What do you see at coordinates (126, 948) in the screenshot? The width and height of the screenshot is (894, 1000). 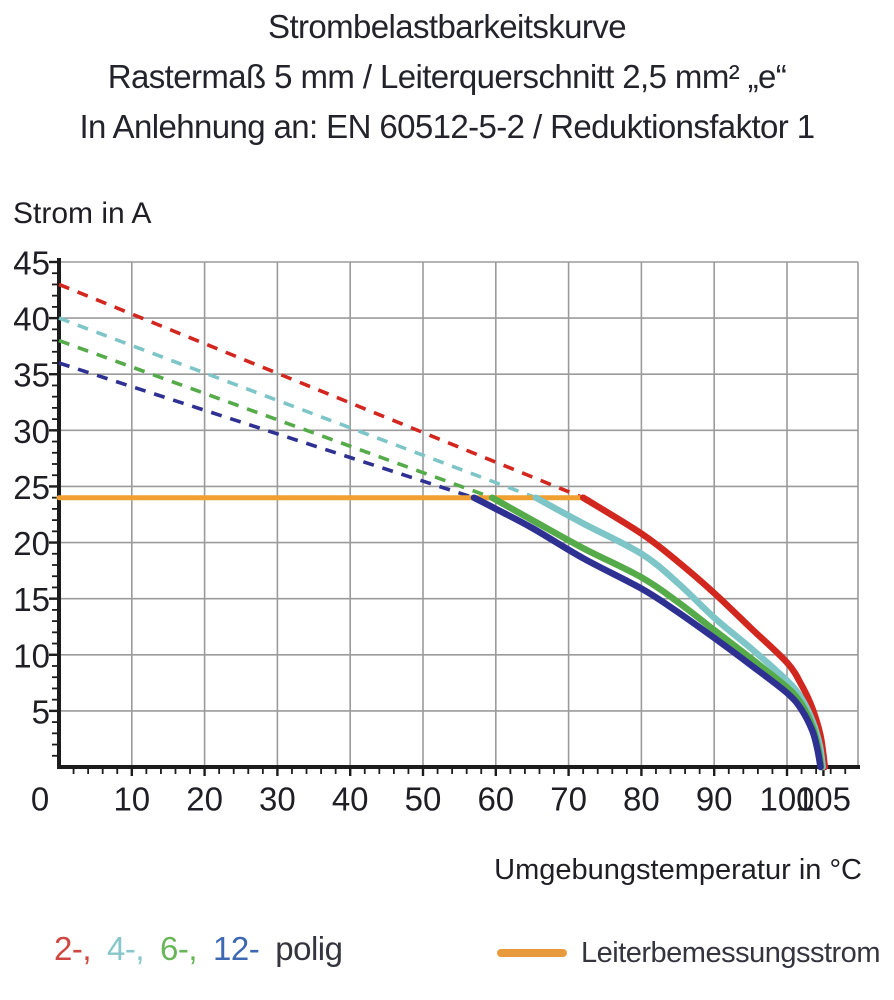 I see `legend-label-4-polig: 4-,` at bounding box center [126, 948].